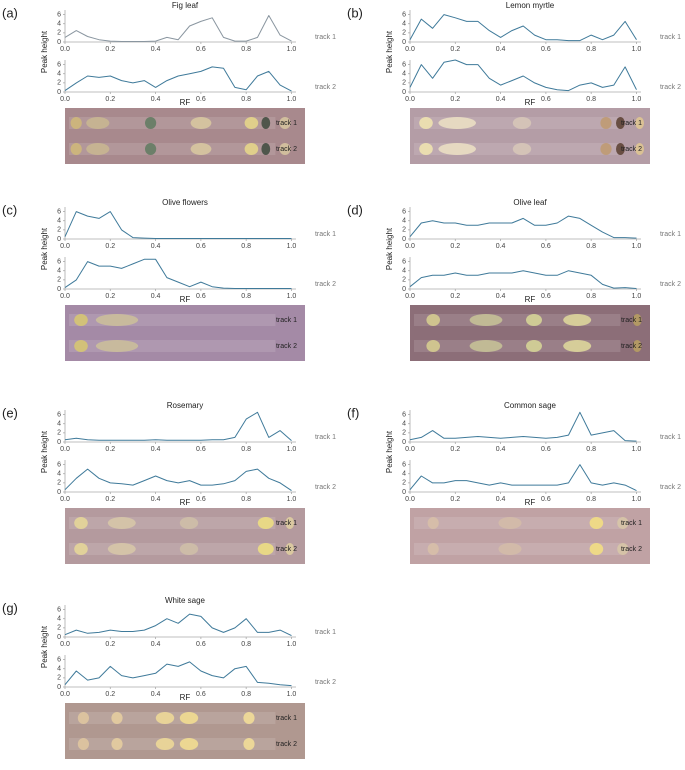  What do you see at coordinates (355, 12) in the screenshot?
I see `panel-label: (b)` at bounding box center [355, 12].